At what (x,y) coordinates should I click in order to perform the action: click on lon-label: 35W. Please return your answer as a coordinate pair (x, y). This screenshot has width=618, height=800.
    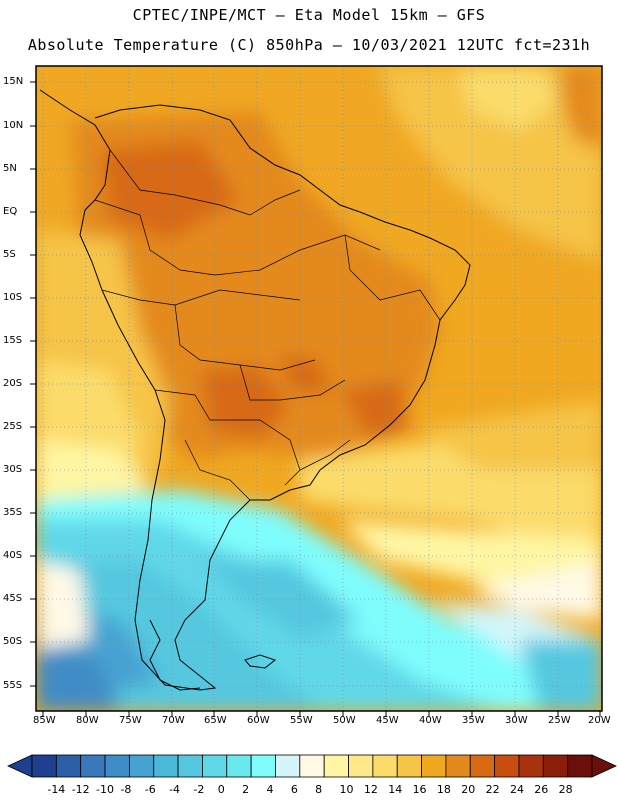
    Looking at the image, I should click on (473, 720).